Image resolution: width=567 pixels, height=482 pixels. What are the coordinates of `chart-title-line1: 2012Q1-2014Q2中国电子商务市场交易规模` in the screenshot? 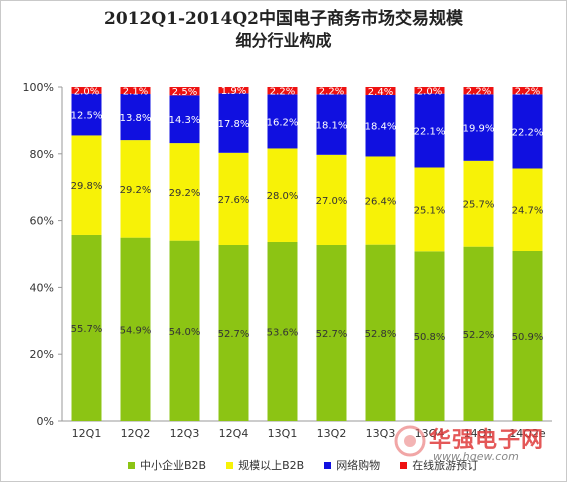 It's located at (283, 19).